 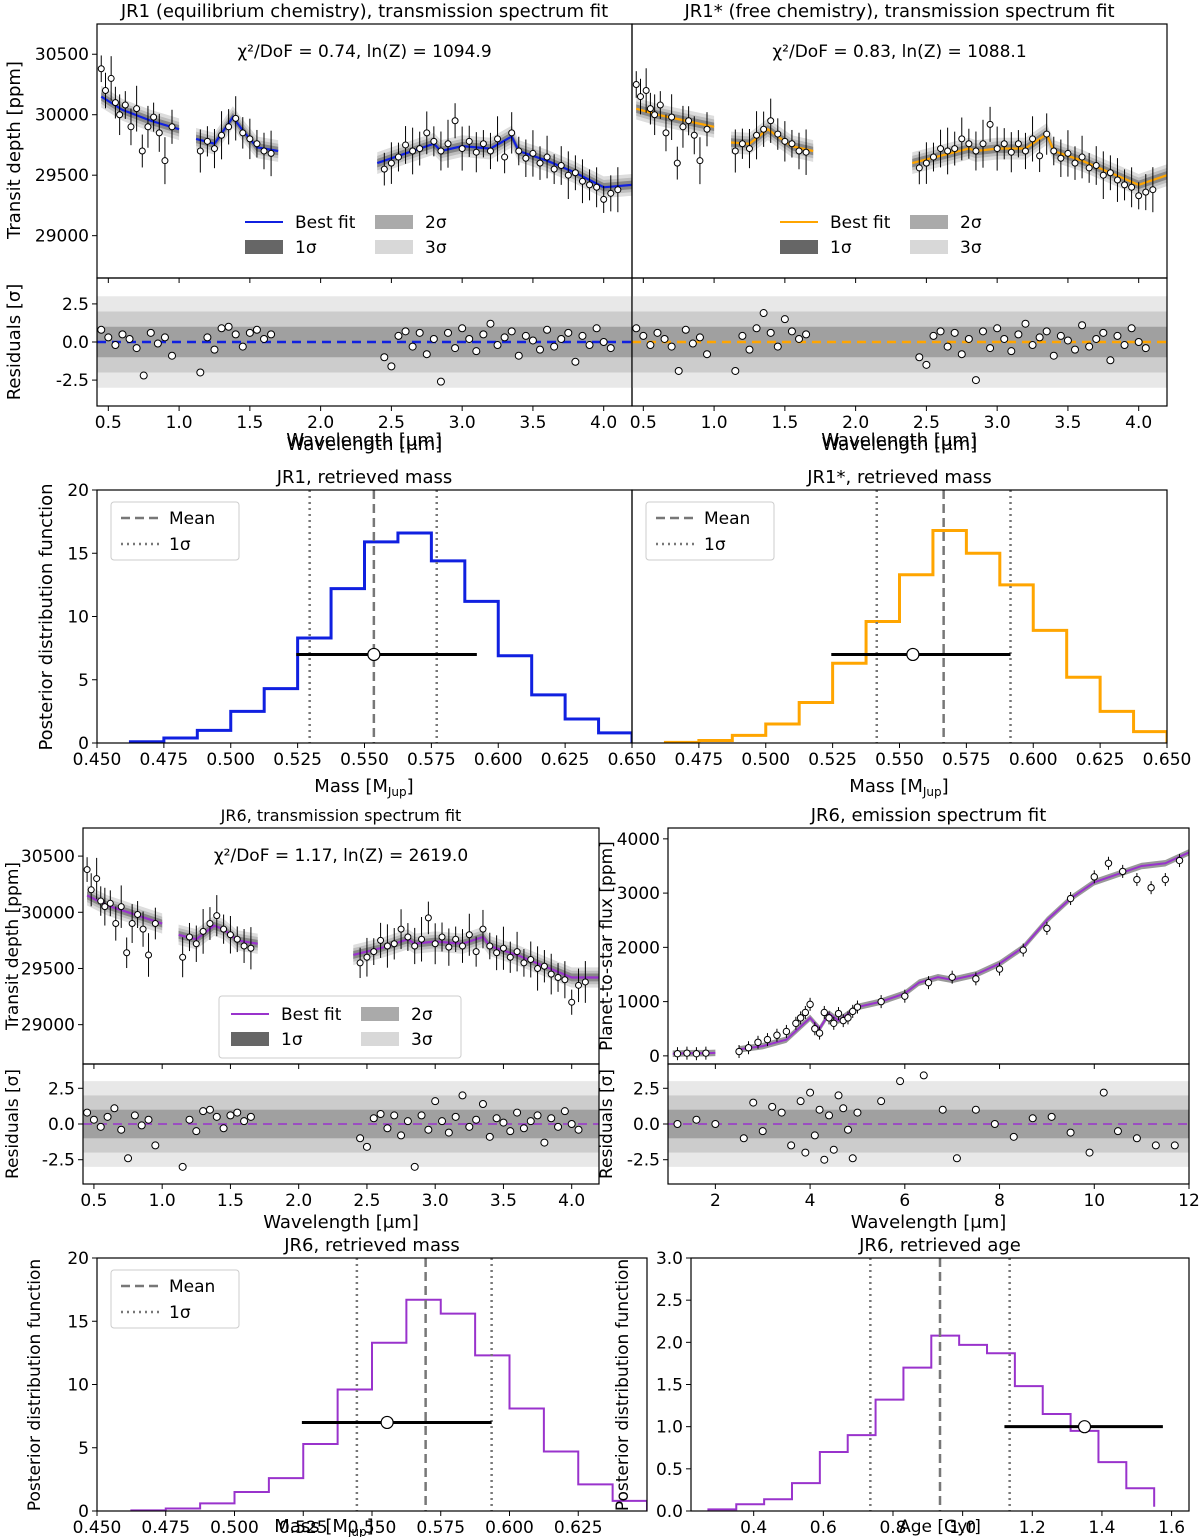 What do you see at coordinates (234, 1527) in the screenshot?
I see `jr6_mass-xtick-label: 0.500` at bounding box center [234, 1527].